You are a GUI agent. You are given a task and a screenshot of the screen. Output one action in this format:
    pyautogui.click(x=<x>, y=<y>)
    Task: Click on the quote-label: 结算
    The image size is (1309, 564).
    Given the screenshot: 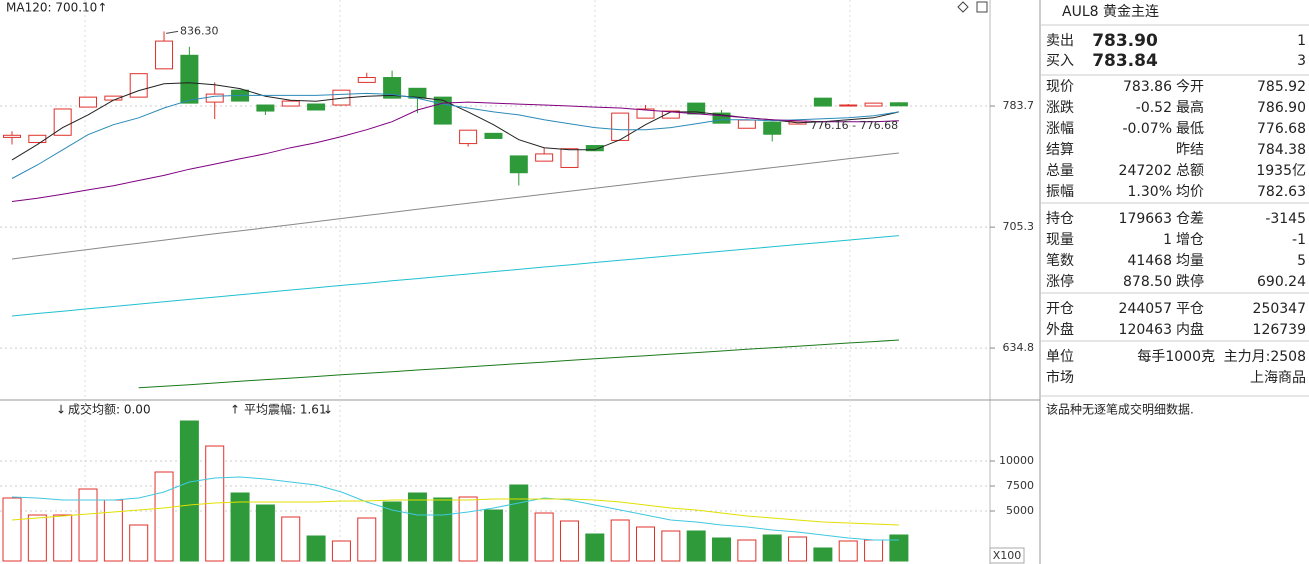 What is the action you would take?
    pyautogui.click(x=1060, y=150)
    